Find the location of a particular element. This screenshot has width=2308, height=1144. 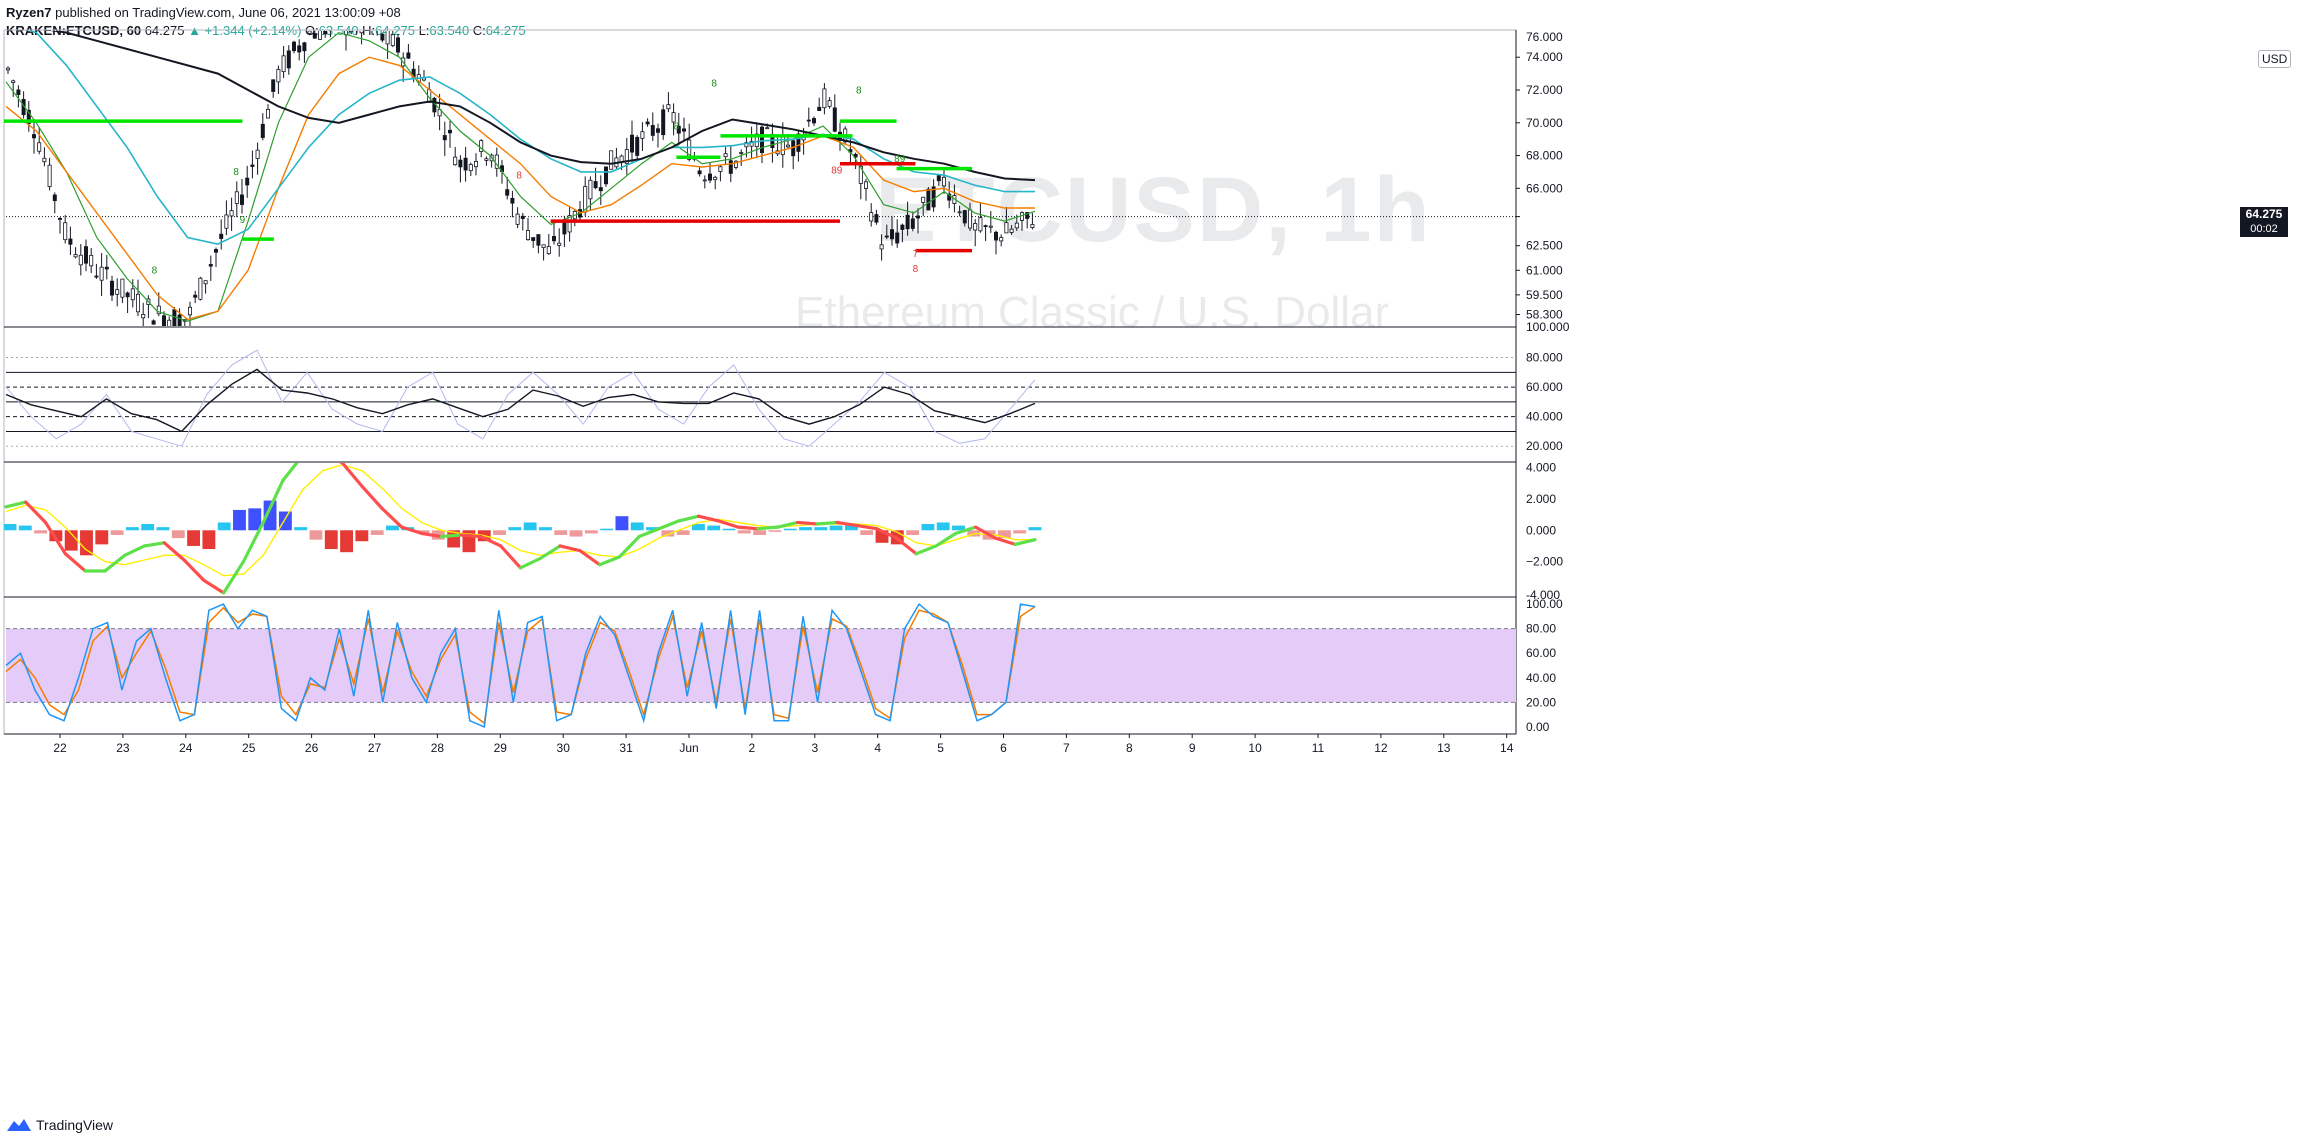

stoch-k-line is located at coordinates (520, 665).